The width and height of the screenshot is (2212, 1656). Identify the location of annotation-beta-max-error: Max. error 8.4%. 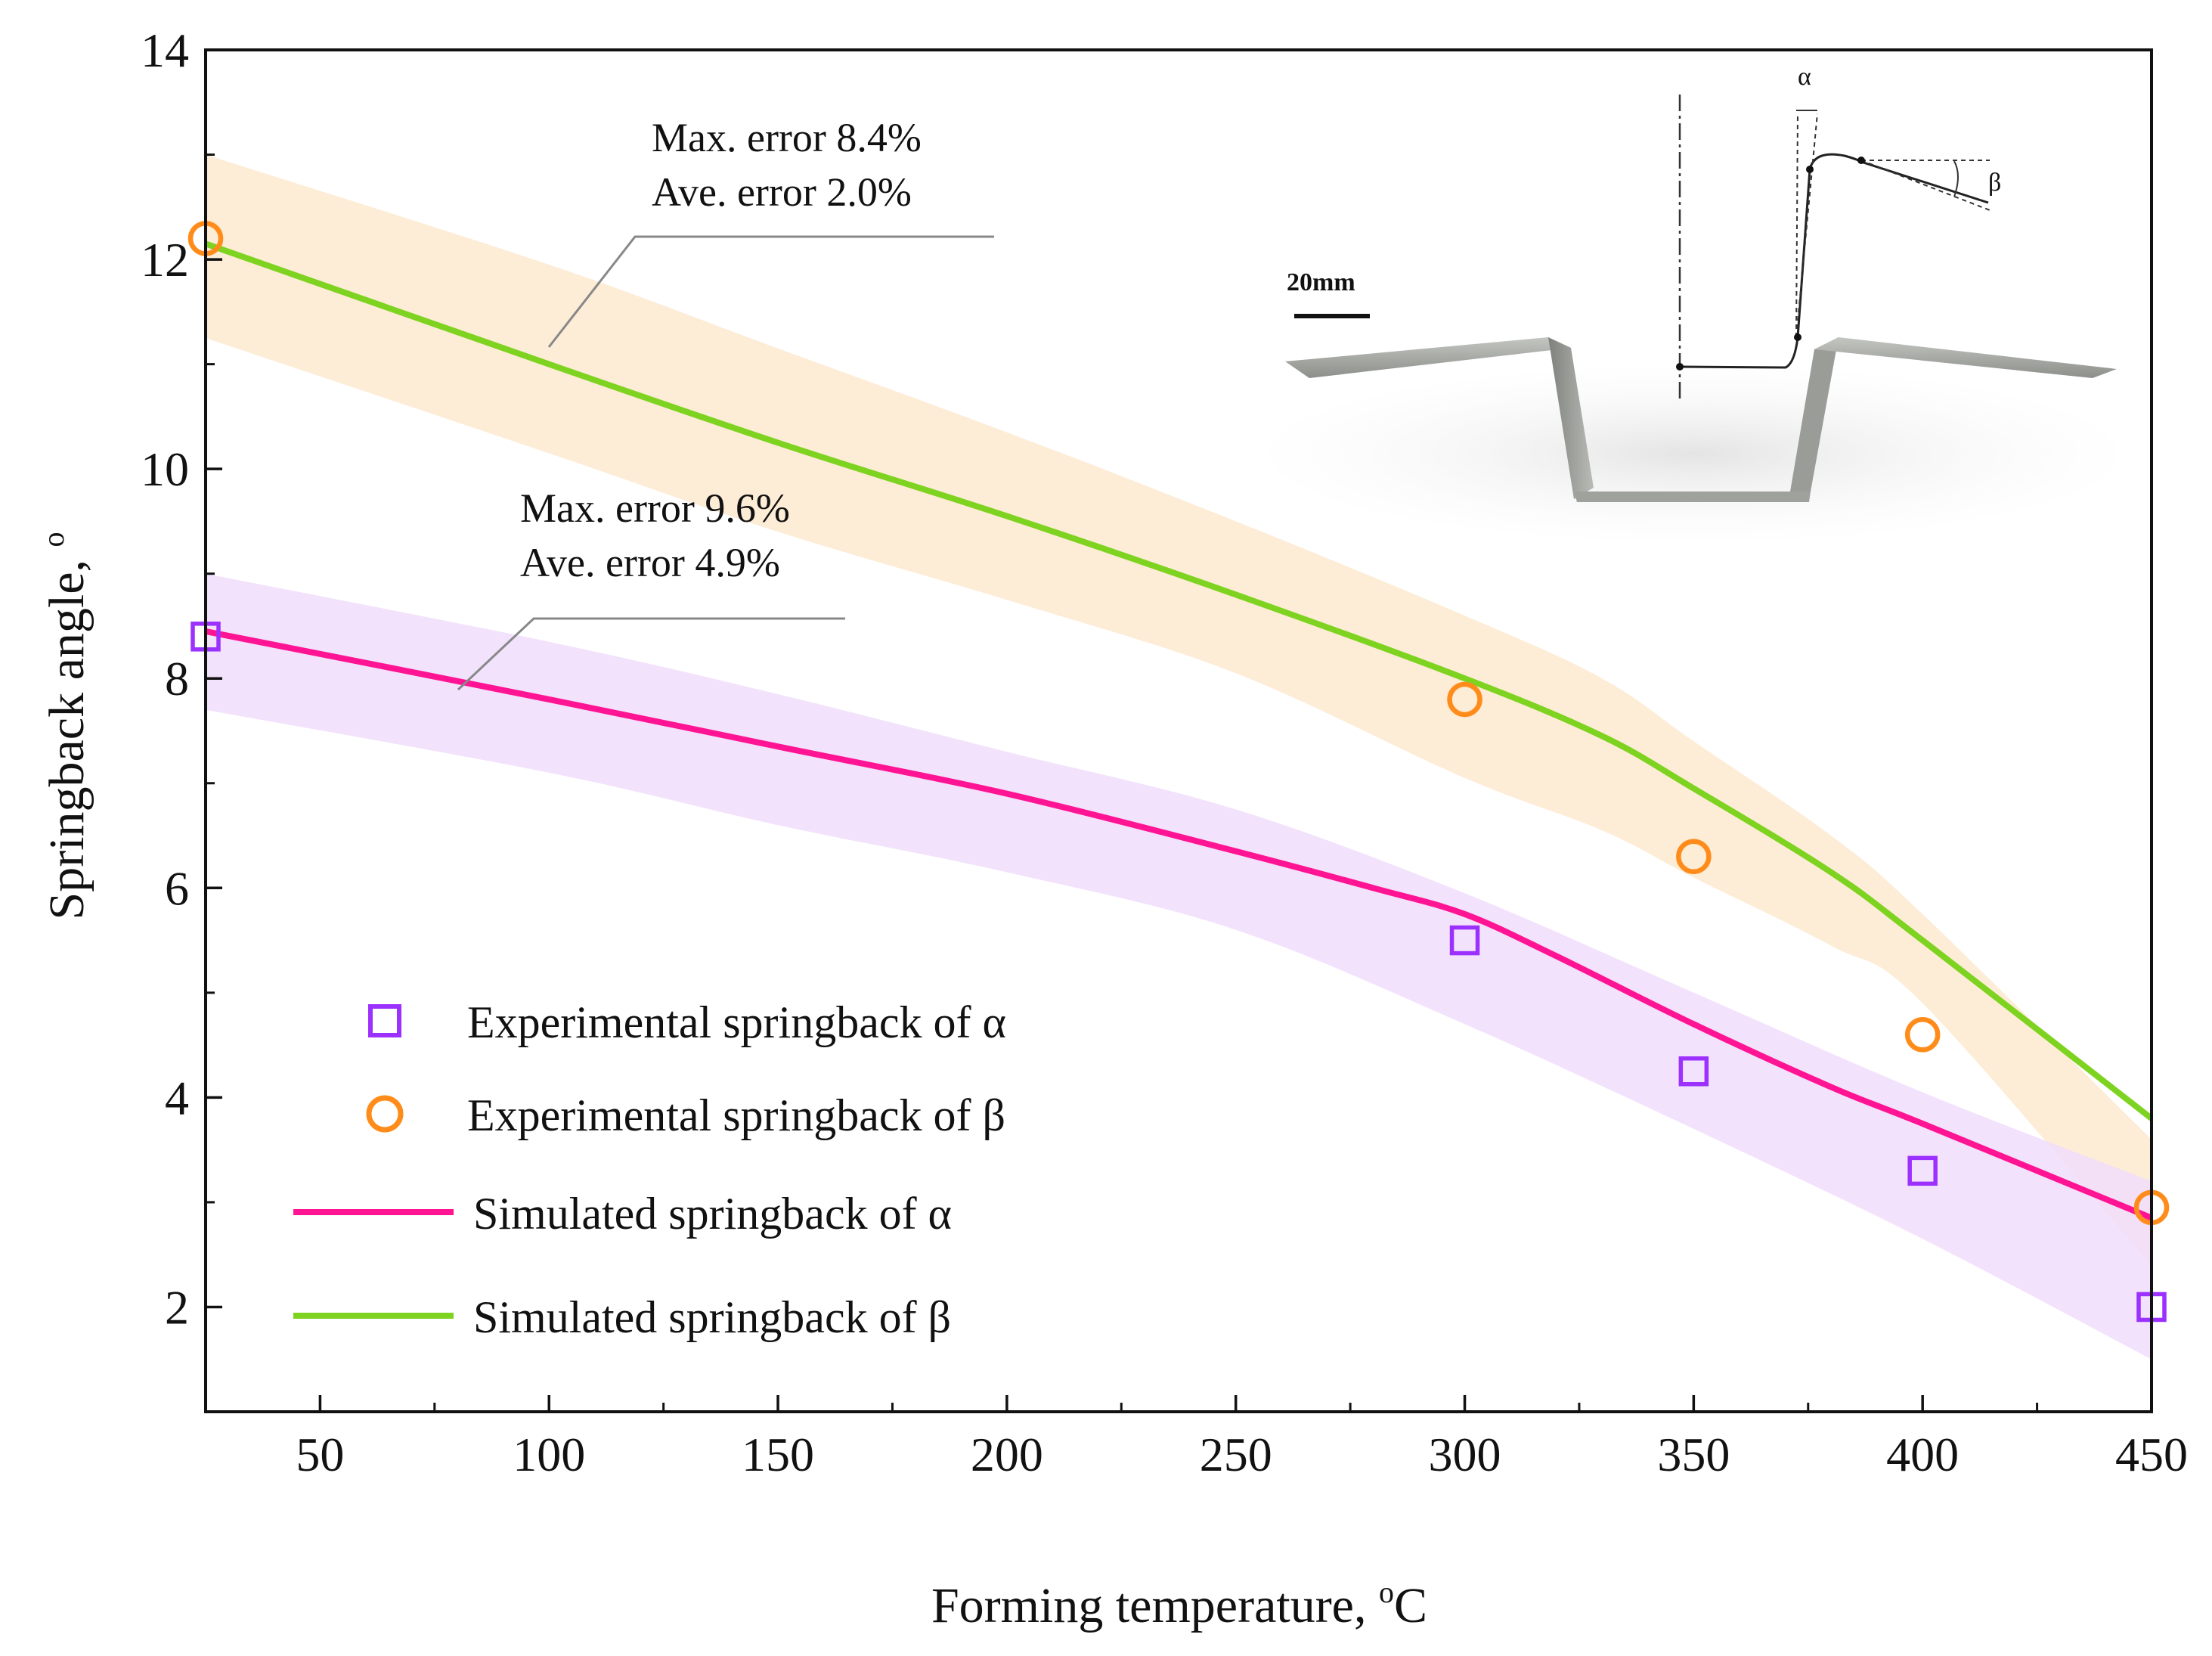
(787, 137).